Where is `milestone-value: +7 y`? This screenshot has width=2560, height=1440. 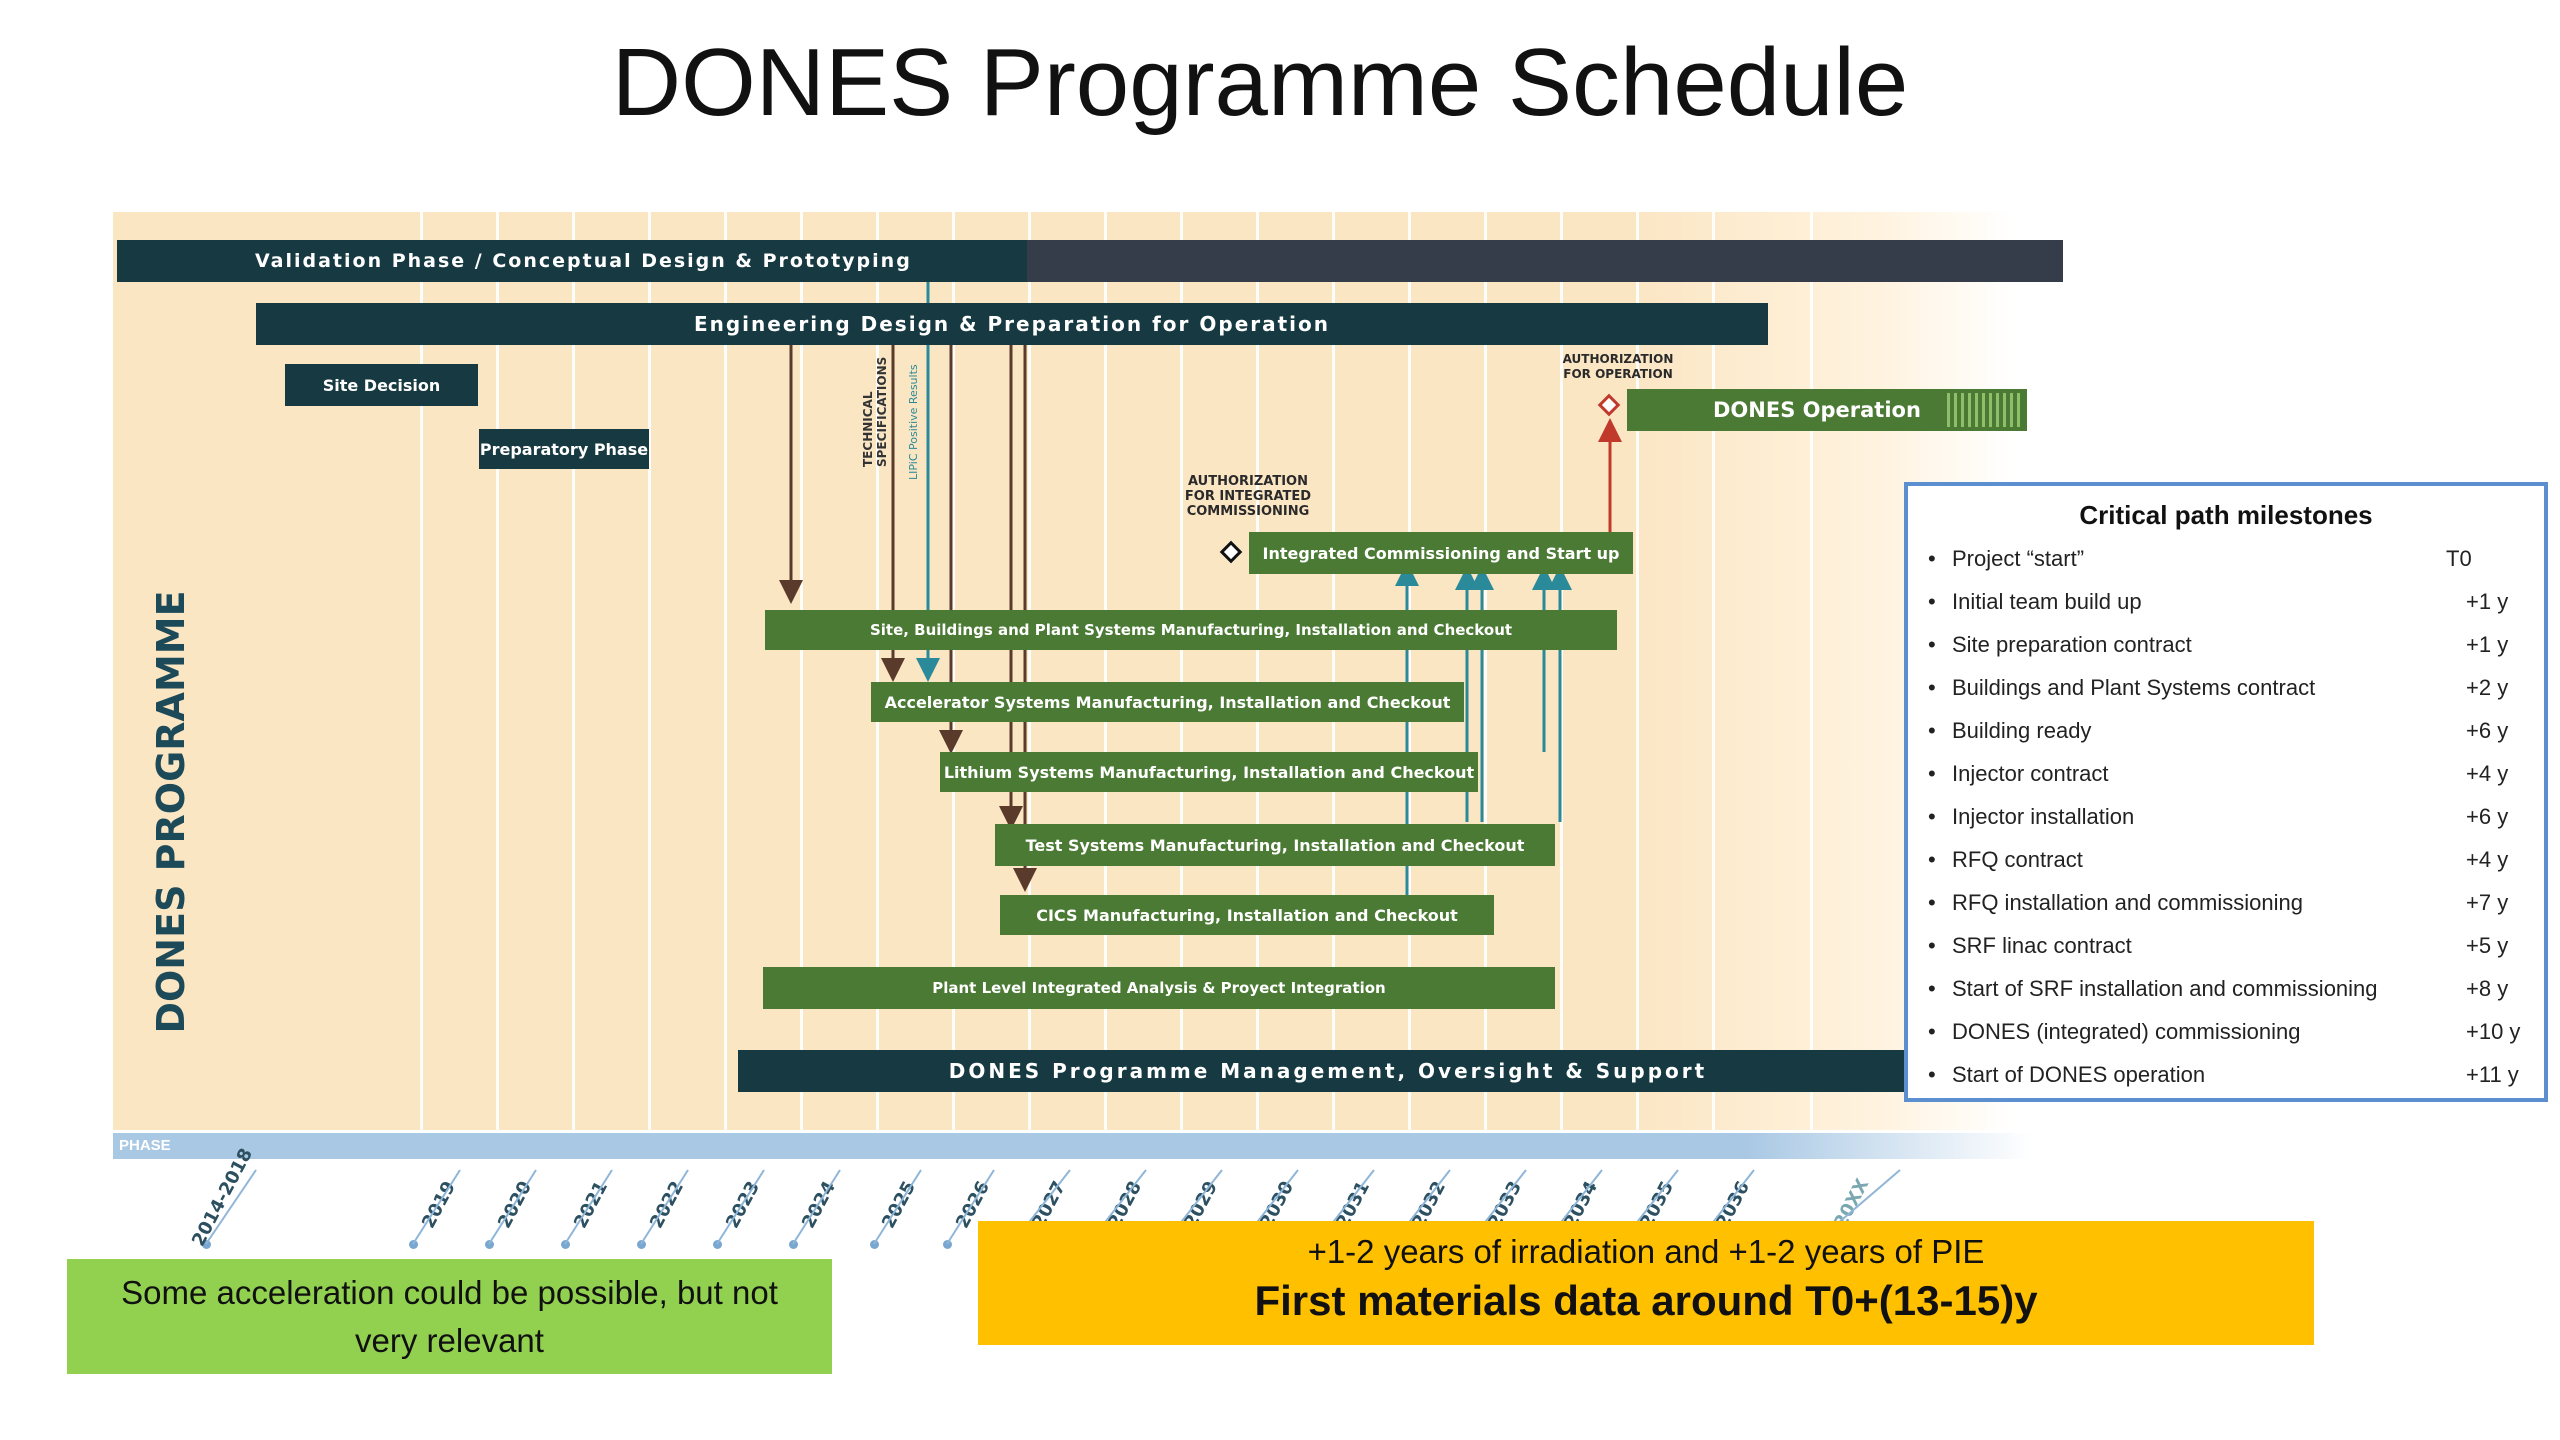 milestone-value: +7 y is located at coordinates (2487, 902).